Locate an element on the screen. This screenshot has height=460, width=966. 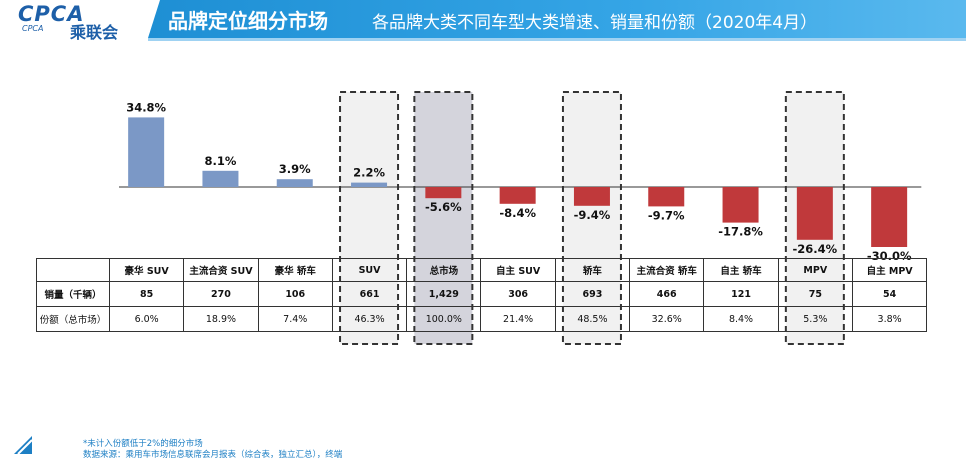
table-share-cell-7: 32.6% is located at coordinates (667, 319).